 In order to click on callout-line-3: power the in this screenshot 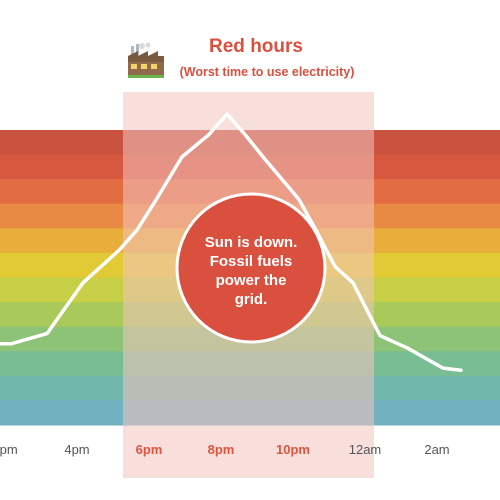, I will do `click(251, 280)`.